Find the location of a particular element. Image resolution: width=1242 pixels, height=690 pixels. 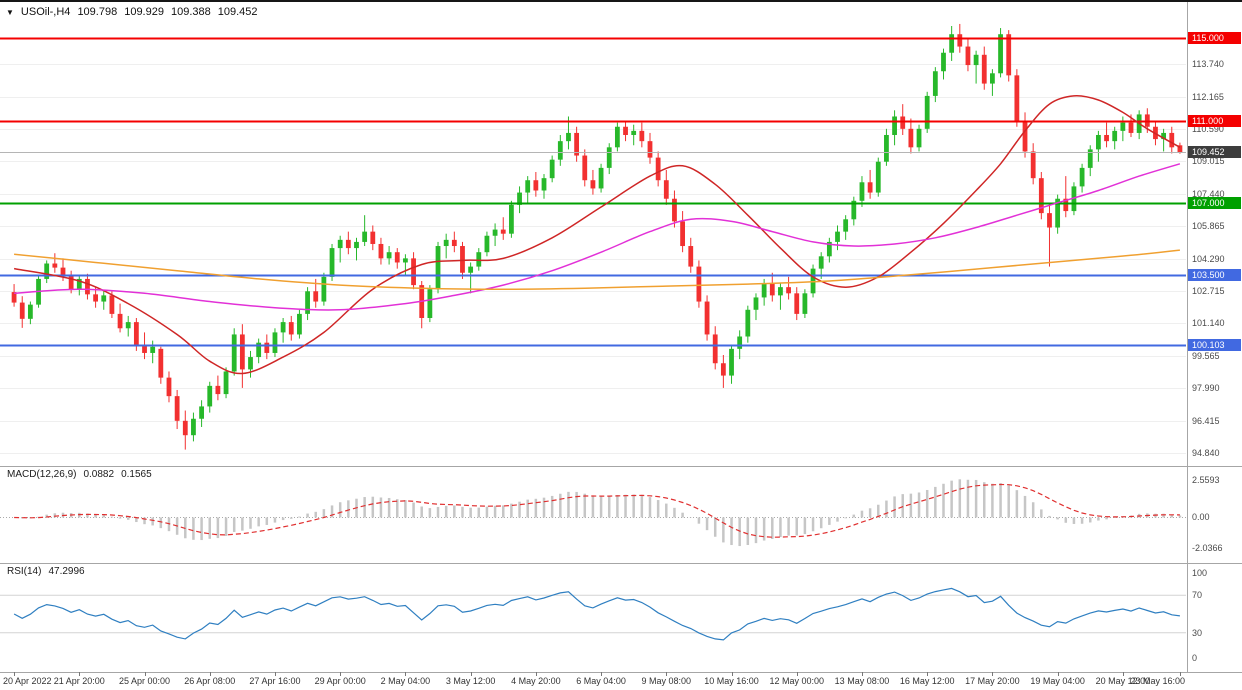

window-top-edge is located at coordinates (621, 1).